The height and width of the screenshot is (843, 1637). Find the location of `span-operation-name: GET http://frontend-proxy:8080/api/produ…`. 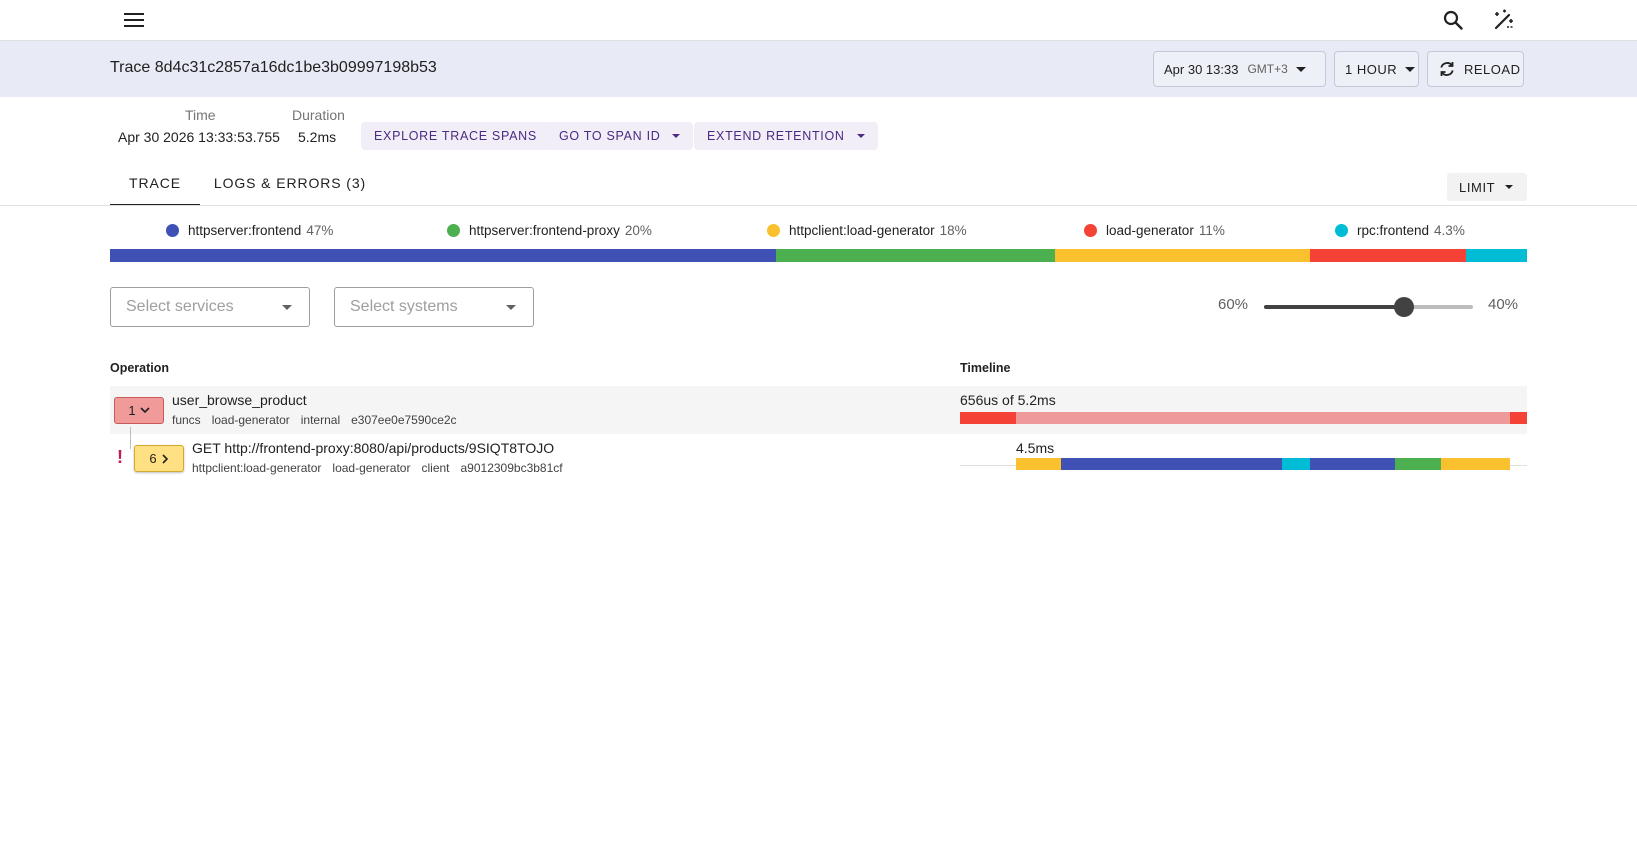

span-operation-name: GET http://frontend-proxy:8080/api/produ… is located at coordinates (373, 448).